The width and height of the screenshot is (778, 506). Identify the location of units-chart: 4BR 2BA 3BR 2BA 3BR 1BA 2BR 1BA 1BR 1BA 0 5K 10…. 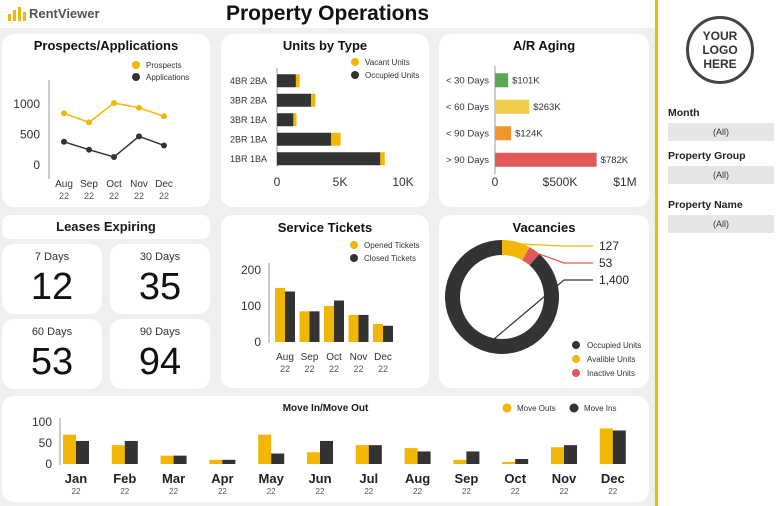
(324, 123).